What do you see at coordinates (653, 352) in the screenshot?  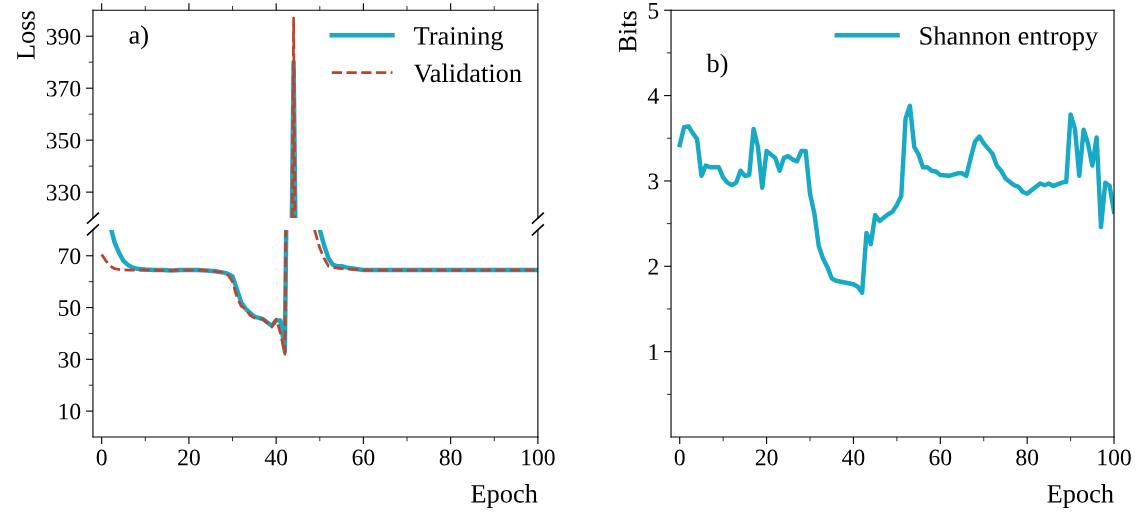 I see `y-tick-label: 1` at bounding box center [653, 352].